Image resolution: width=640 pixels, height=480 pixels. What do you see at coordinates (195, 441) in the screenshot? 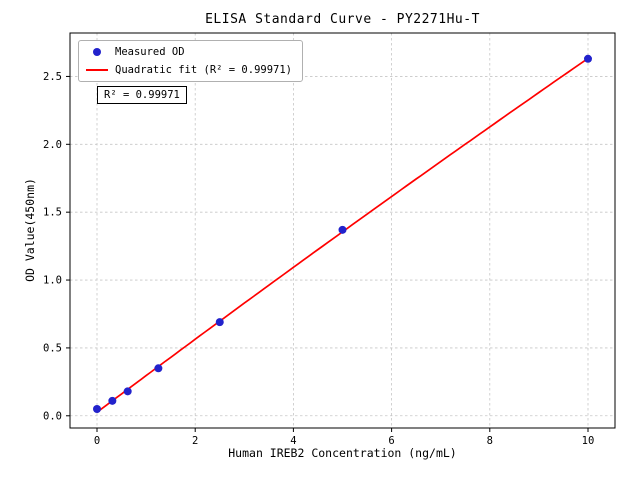
I see `x-tick-label: 2` at bounding box center [195, 441].